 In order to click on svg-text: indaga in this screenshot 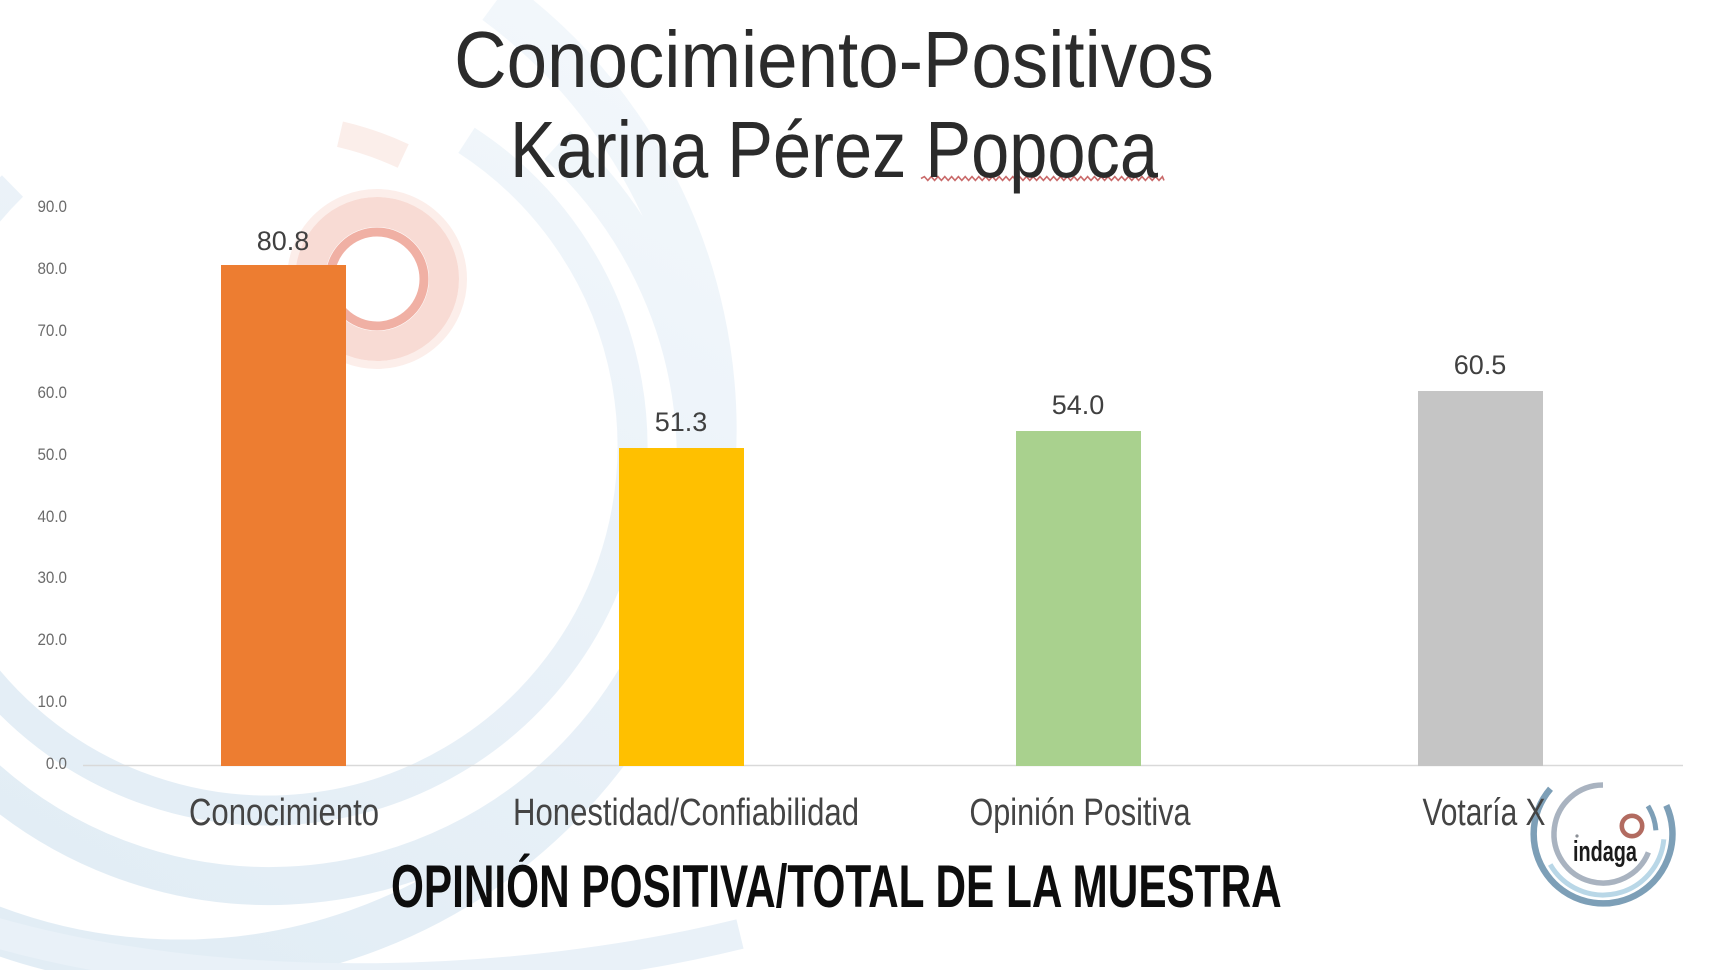, I will do `click(1605, 852)`.